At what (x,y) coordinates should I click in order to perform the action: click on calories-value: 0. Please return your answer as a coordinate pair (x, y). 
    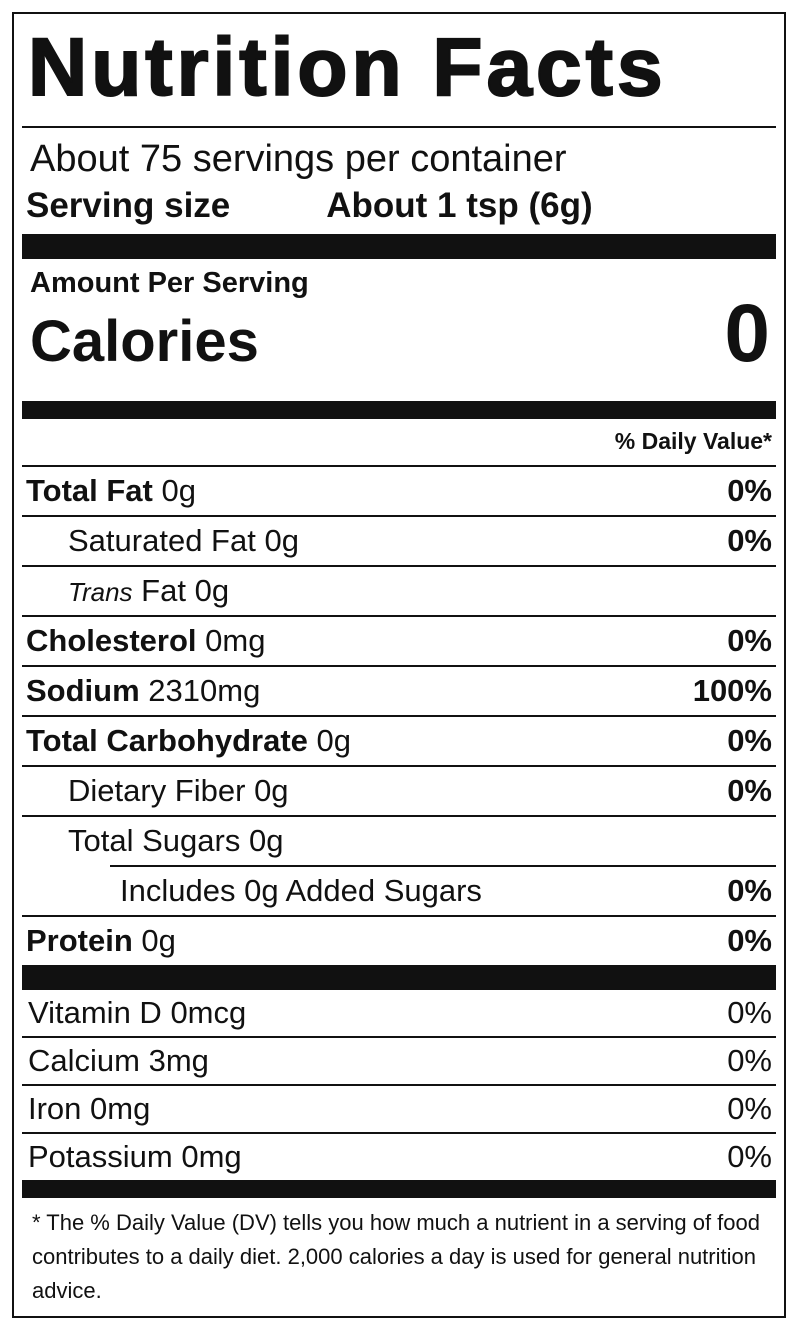
    Looking at the image, I should click on (747, 333).